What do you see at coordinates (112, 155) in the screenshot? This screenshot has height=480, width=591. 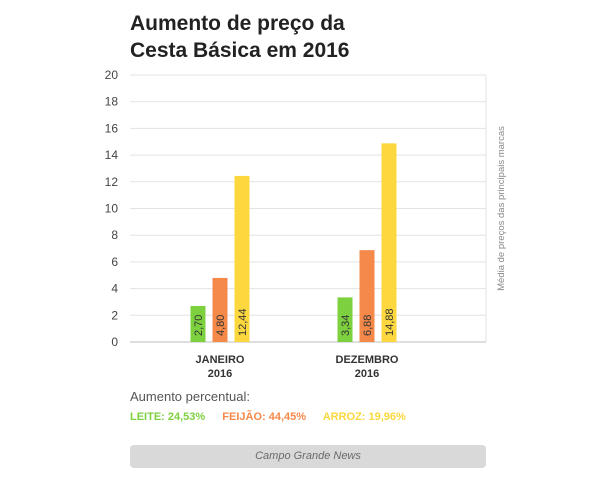 I see `y-tick-label: 14` at bounding box center [112, 155].